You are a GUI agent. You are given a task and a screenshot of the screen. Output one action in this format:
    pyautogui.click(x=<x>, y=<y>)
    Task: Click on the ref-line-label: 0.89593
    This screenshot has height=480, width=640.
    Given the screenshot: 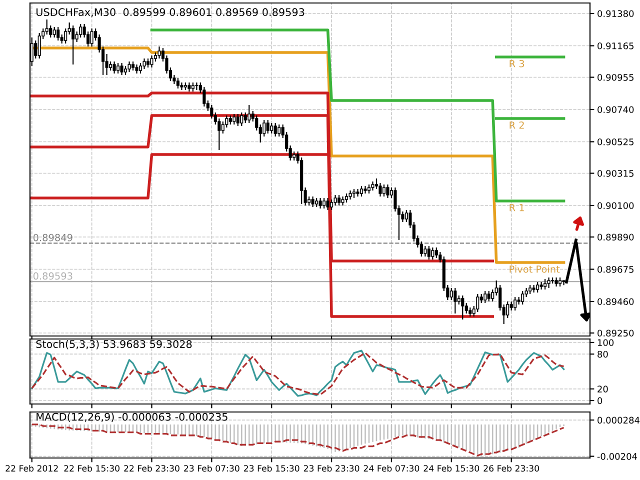 What is the action you would take?
    pyautogui.click(x=52, y=276)
    